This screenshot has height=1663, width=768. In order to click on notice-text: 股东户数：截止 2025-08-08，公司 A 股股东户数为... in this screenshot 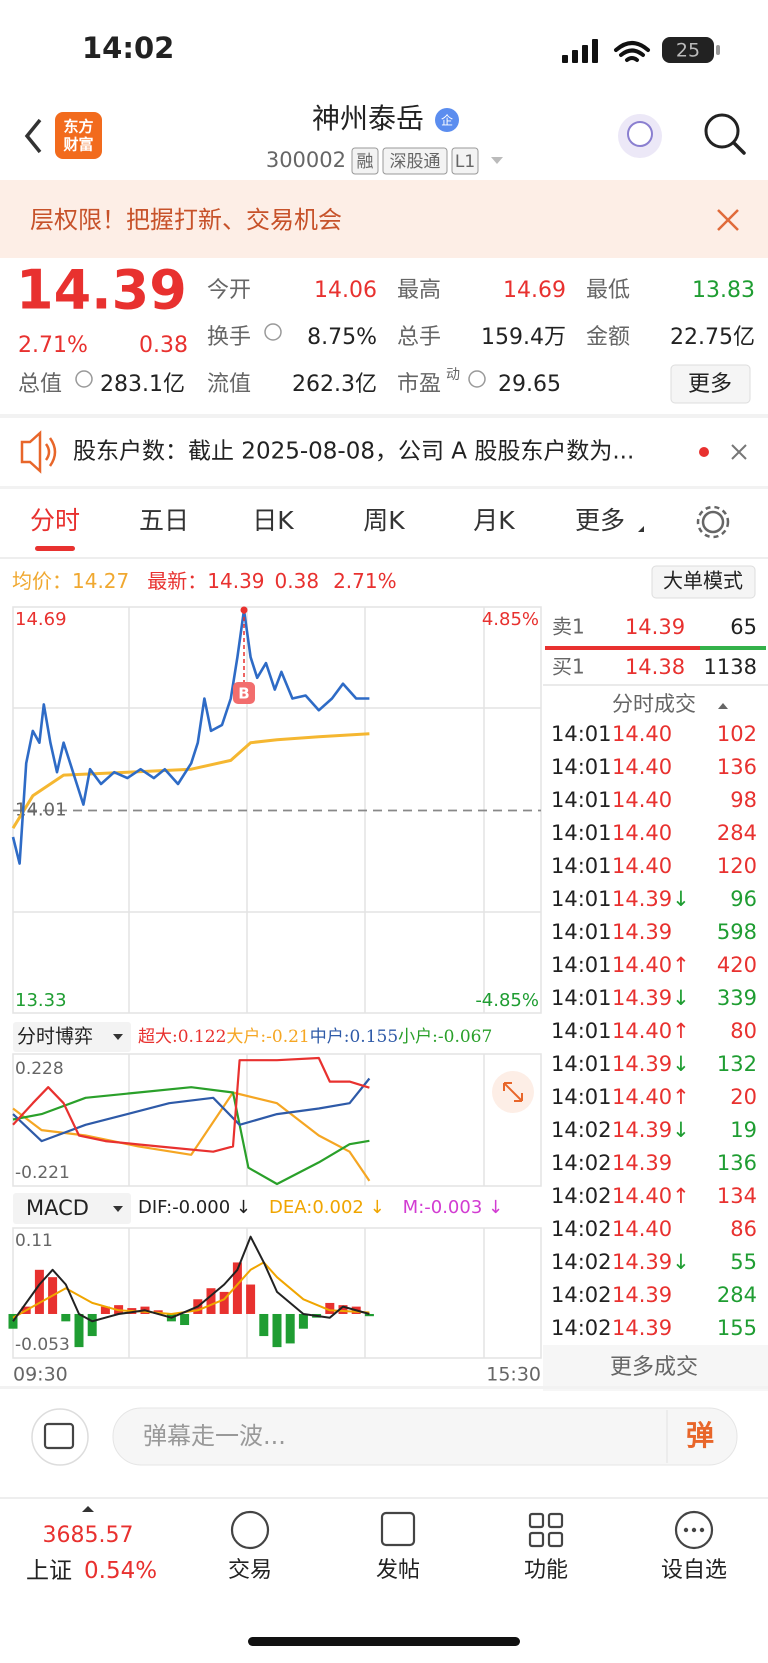, I will do `click(353, 452)`.